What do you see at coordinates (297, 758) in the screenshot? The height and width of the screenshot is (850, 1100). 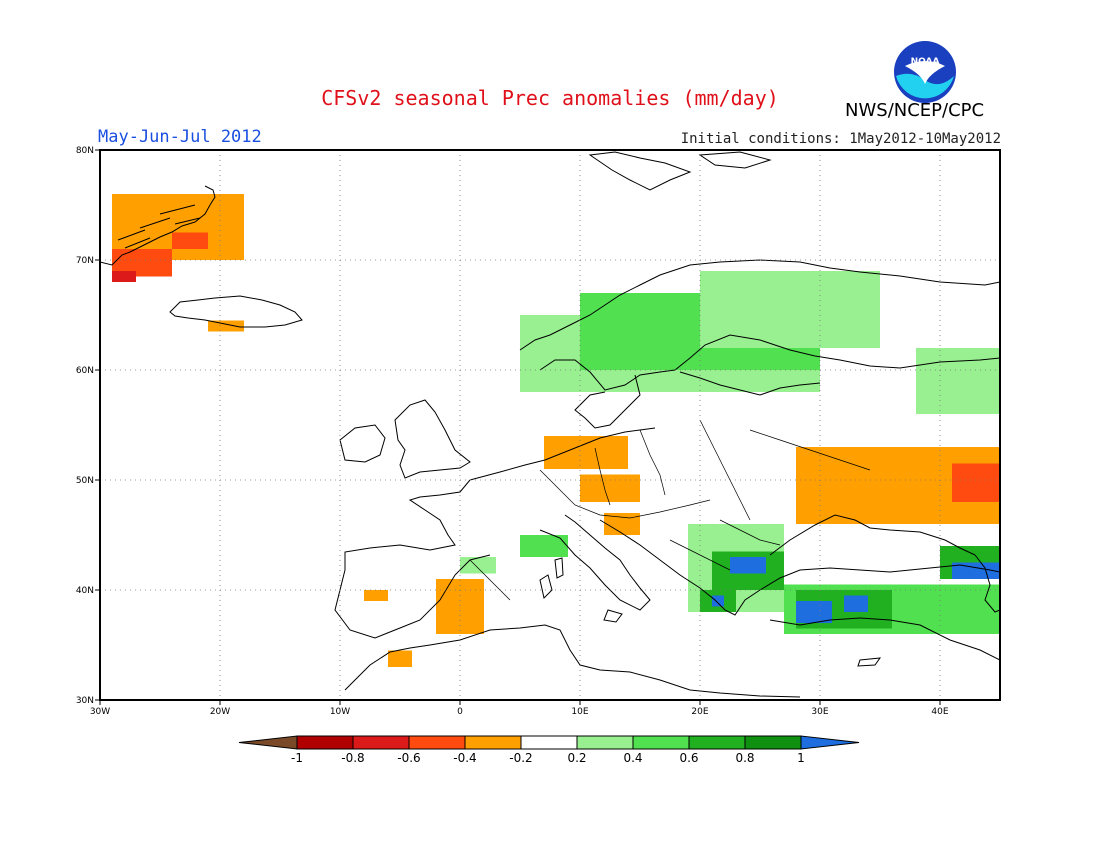 I see `colorbar-label: -1` at bounding box center [297, 758].